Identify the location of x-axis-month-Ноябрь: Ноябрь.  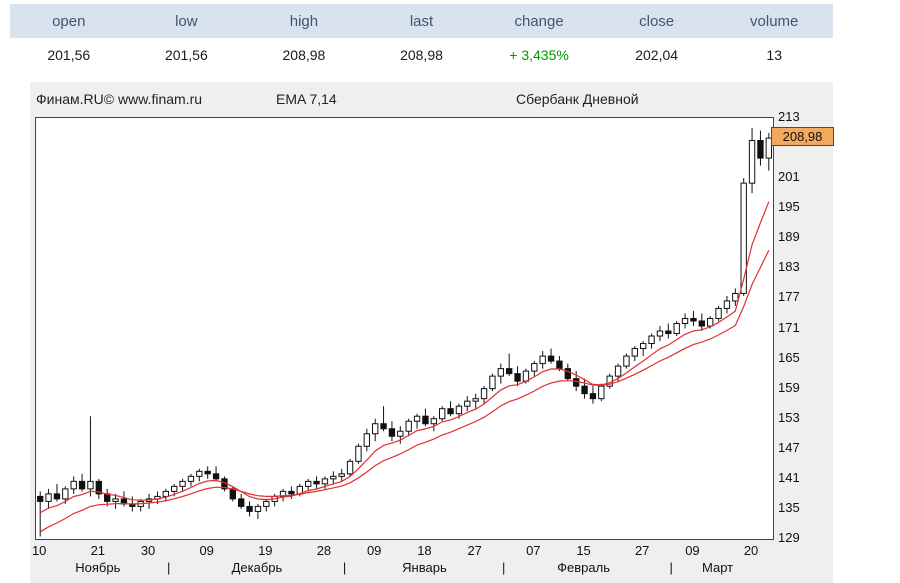
(98, 567).